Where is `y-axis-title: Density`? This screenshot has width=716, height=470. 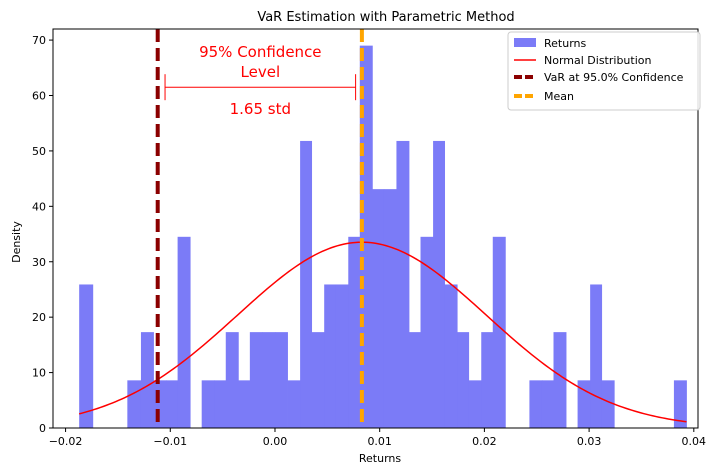
y-axis-title: Density is located at coordinates (16, 242).